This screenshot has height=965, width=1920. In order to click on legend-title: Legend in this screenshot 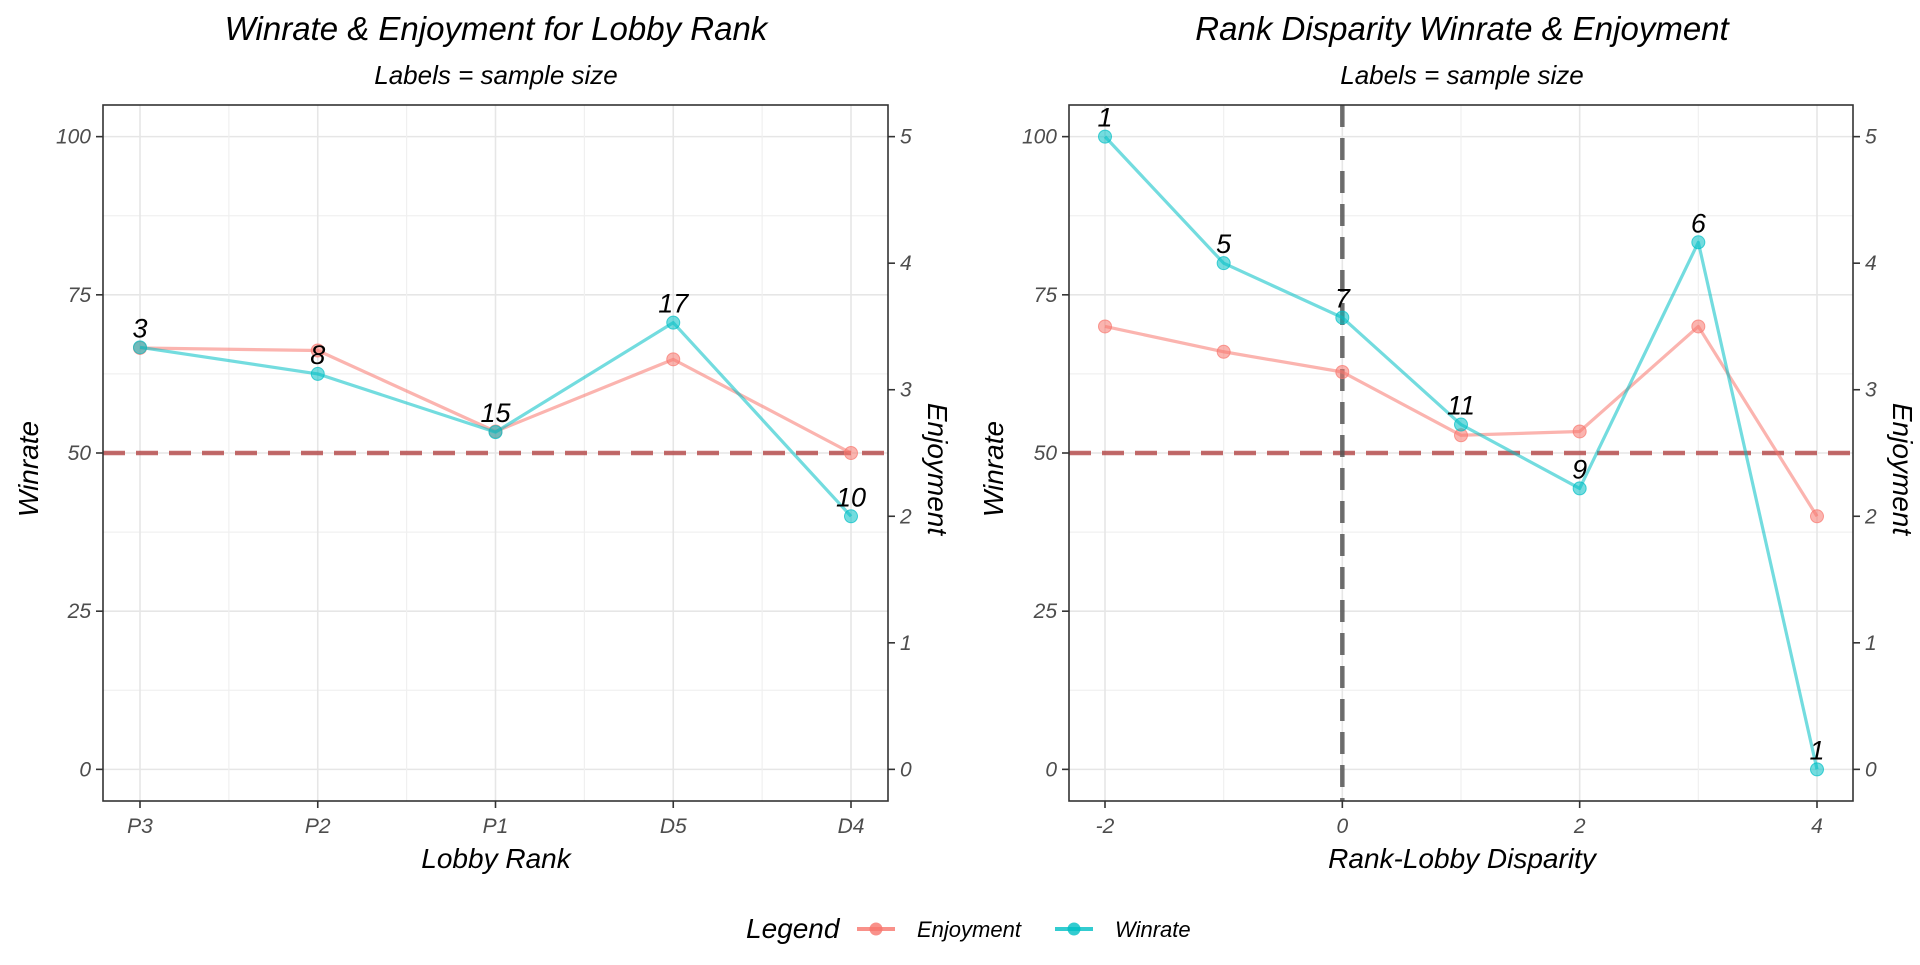, I will do `click(793, 928)`.